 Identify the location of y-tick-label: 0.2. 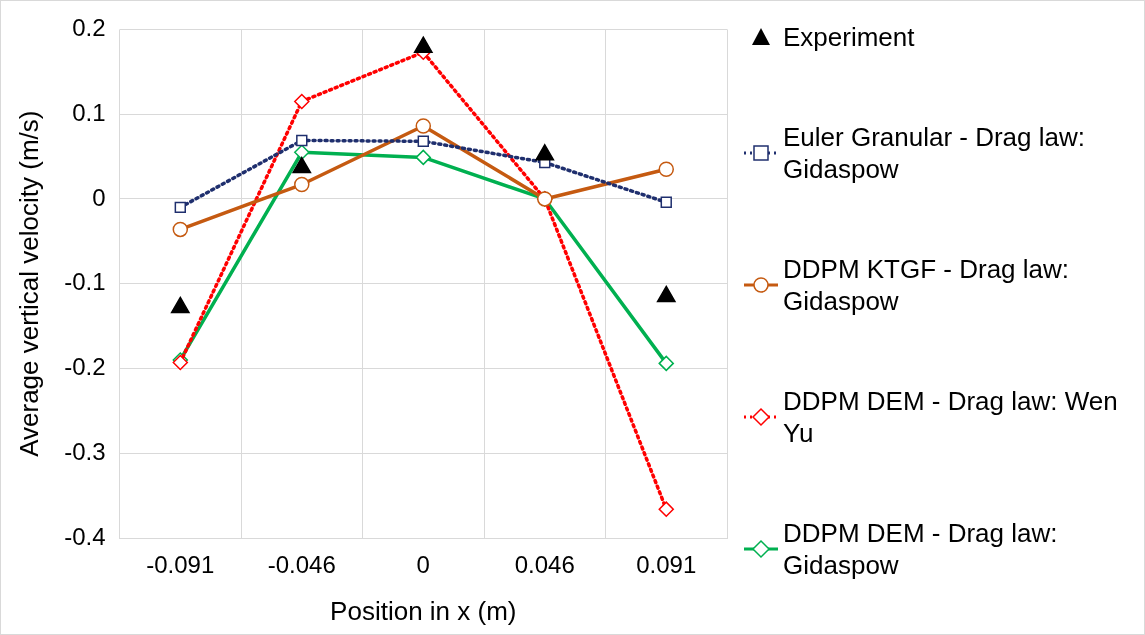
(89, 28).